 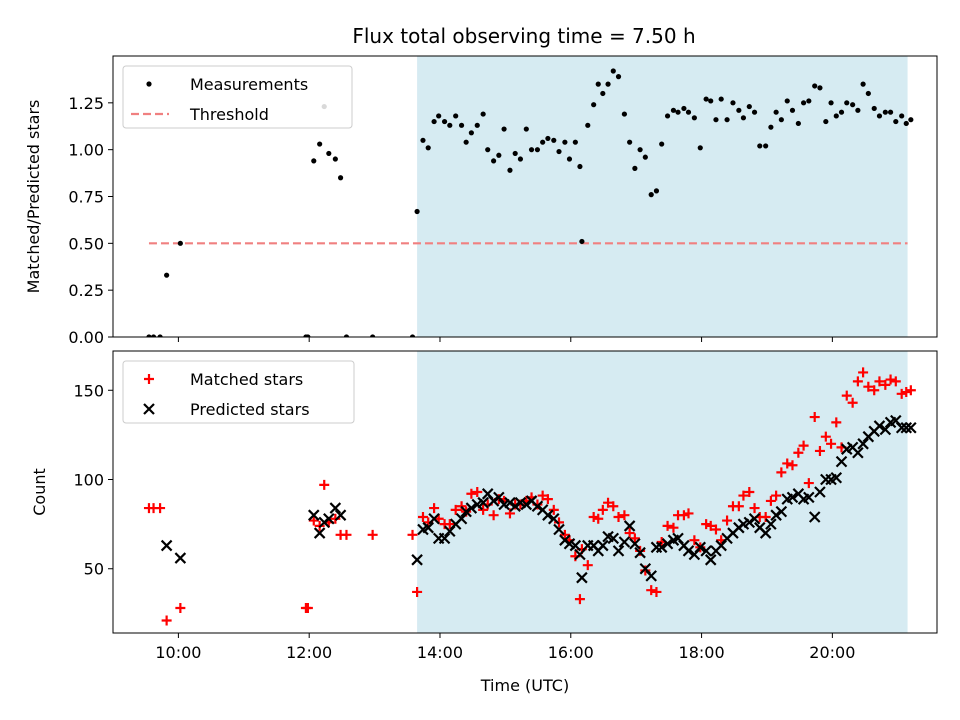 I want to click on figure-title: Flux total observing time = 7.50 h, so click(x=523, y=36).